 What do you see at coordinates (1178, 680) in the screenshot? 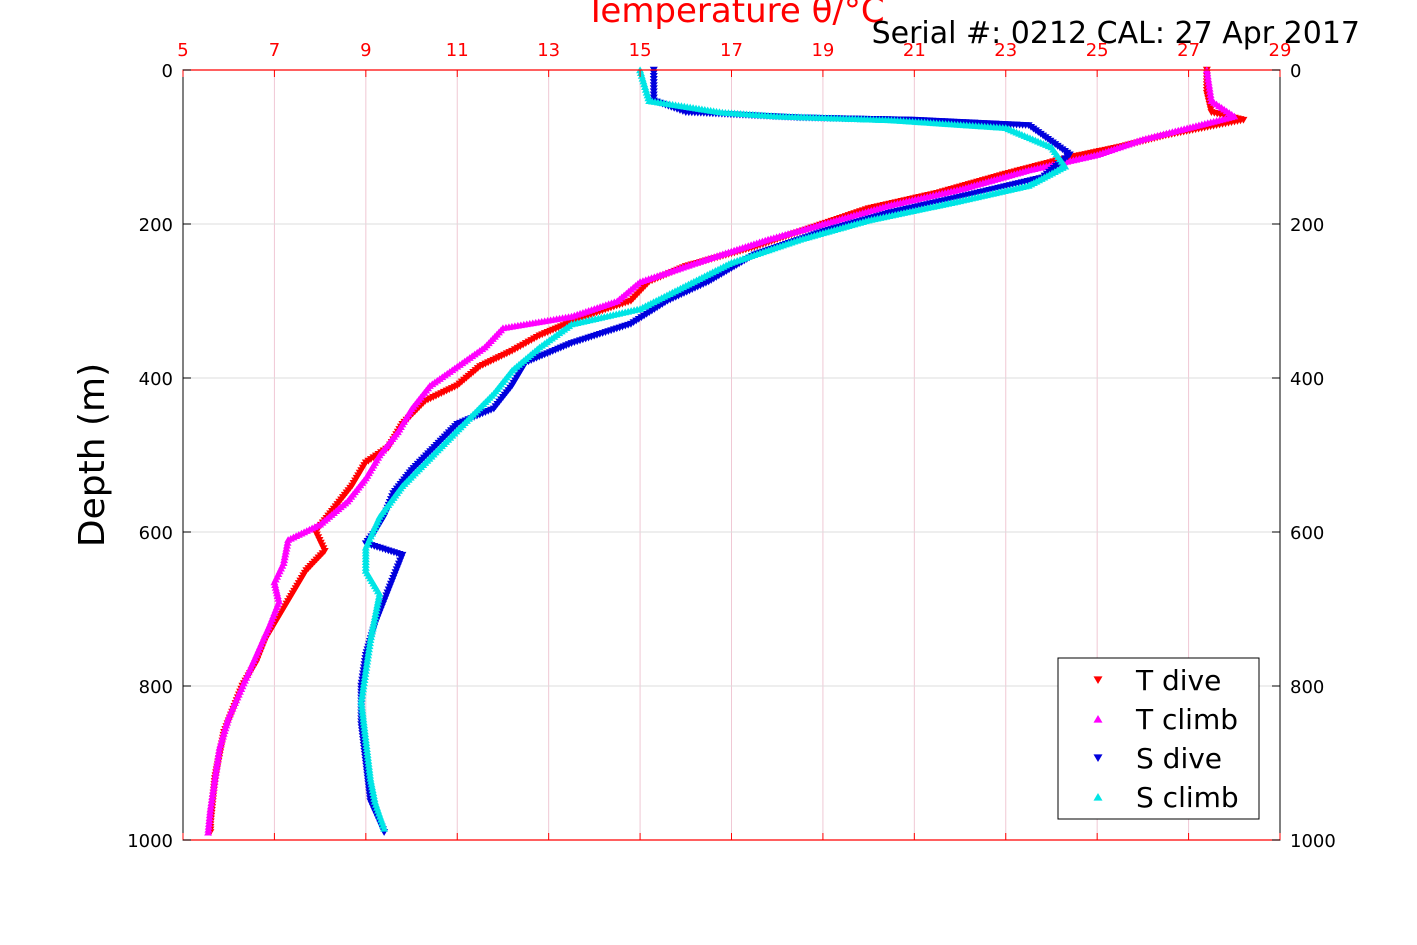
I see `legend-label: T dive` at bounding box center [1178, 680].